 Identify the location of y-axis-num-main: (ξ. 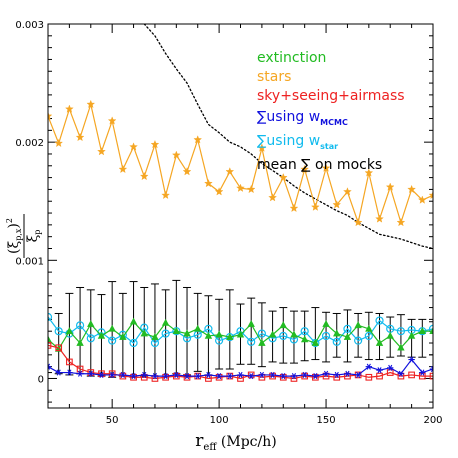
(14, 247).